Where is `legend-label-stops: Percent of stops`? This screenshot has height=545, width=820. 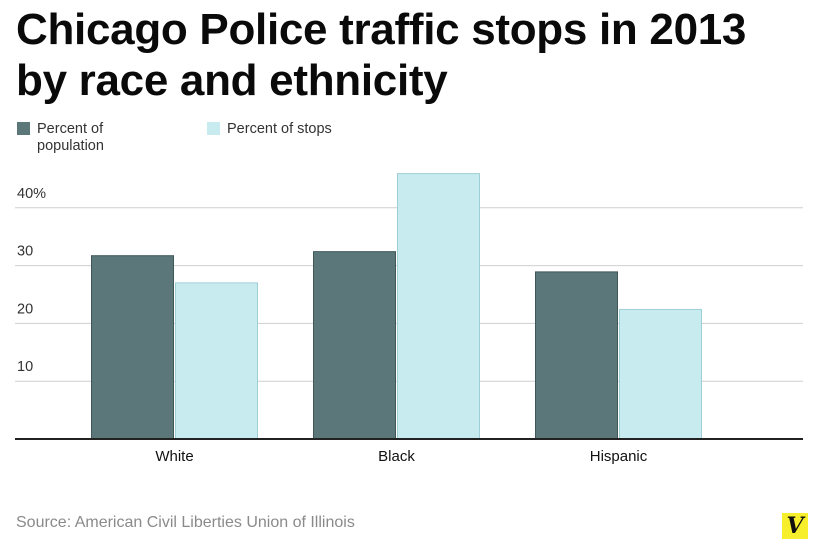 legend-label-stops: Percent of stops is located at coordinates (279, 129).